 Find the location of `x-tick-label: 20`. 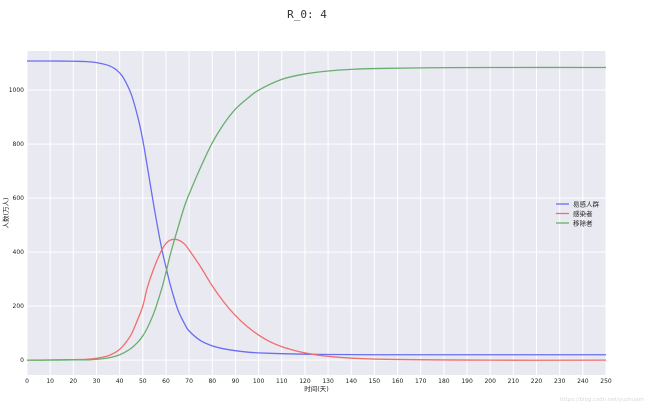

x-tick-label: 20 is located at coordinates (73, 381).